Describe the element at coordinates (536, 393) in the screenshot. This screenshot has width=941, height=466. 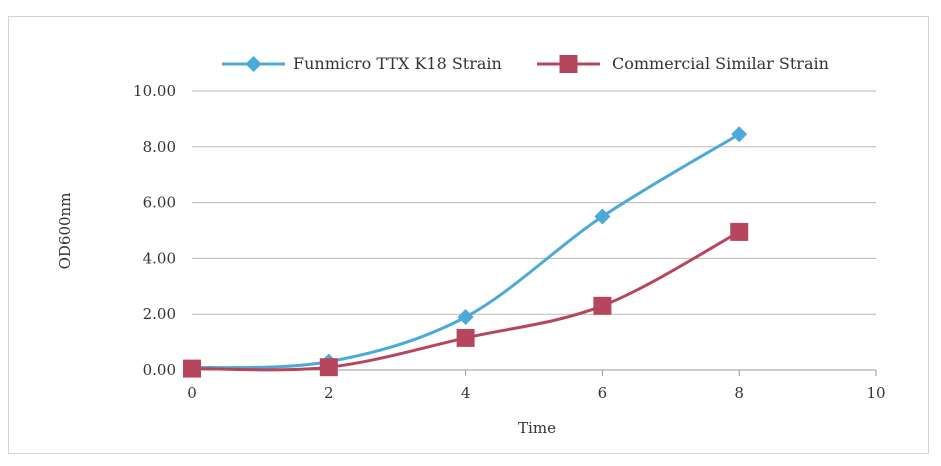
I see `x-tick-labels: 0 2 4 6 8 10` at that location.